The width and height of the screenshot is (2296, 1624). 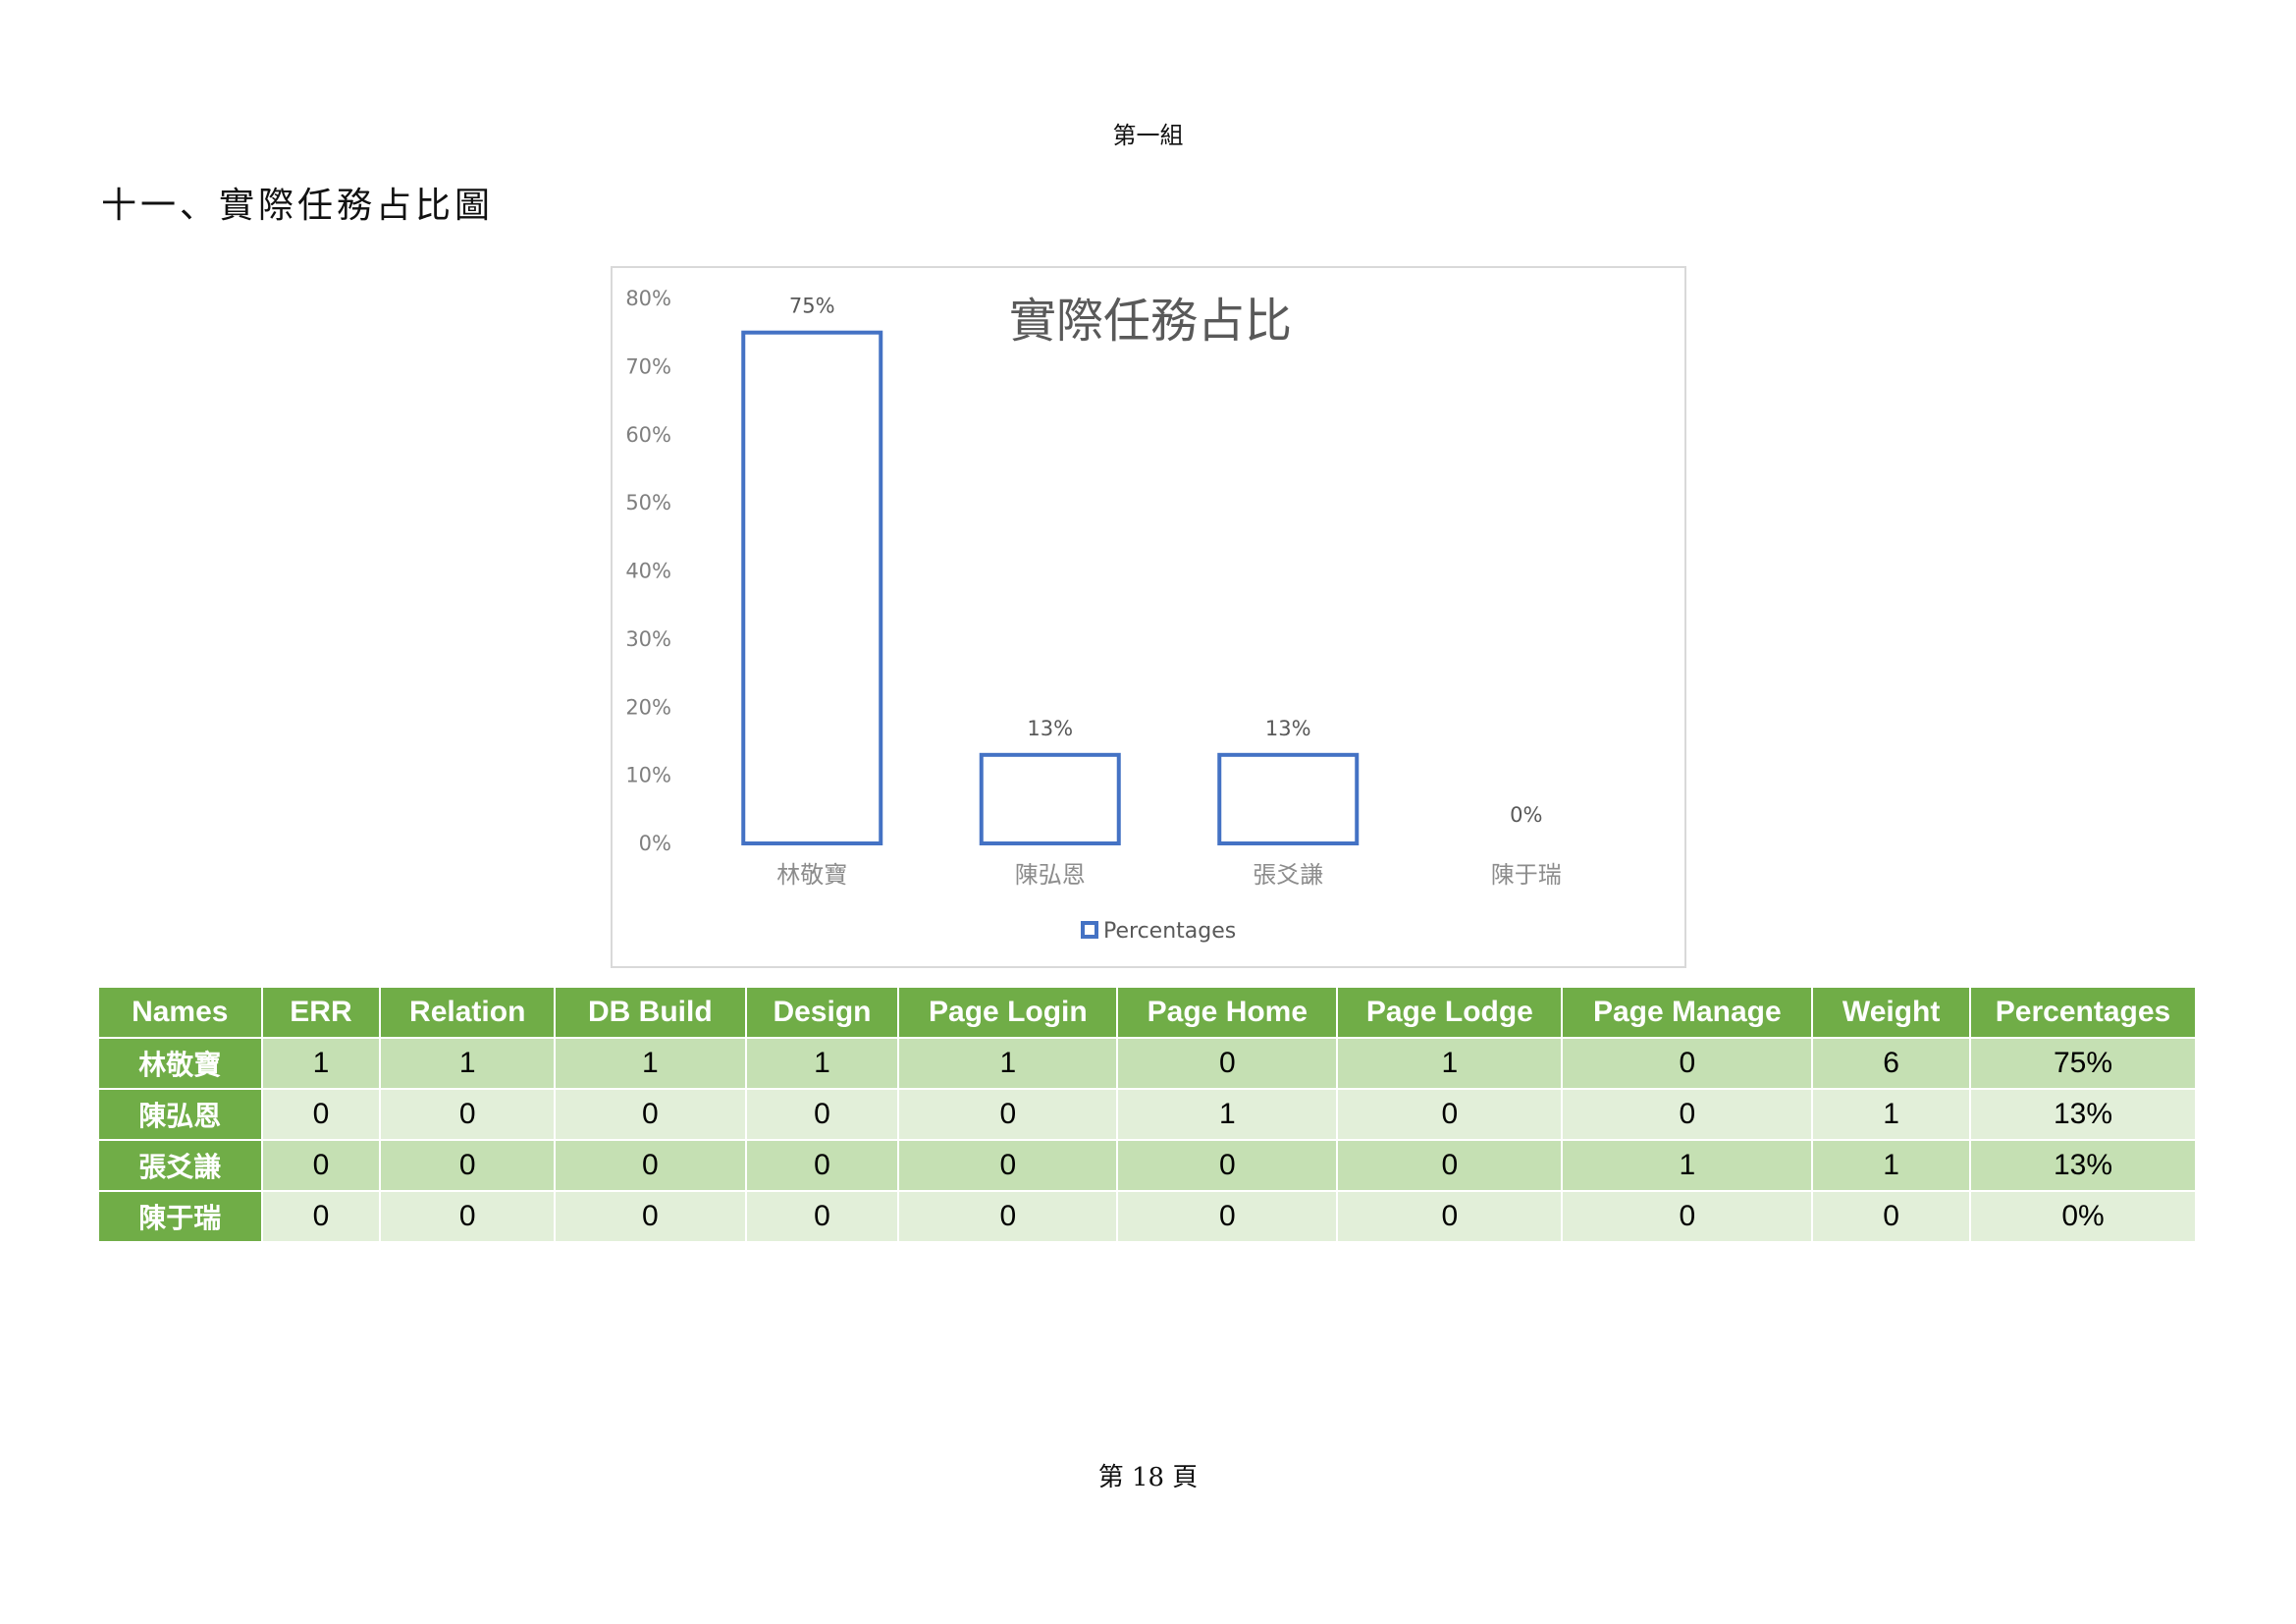 I want to click on table-cell: 0%, so click(x=2083, y=1215).